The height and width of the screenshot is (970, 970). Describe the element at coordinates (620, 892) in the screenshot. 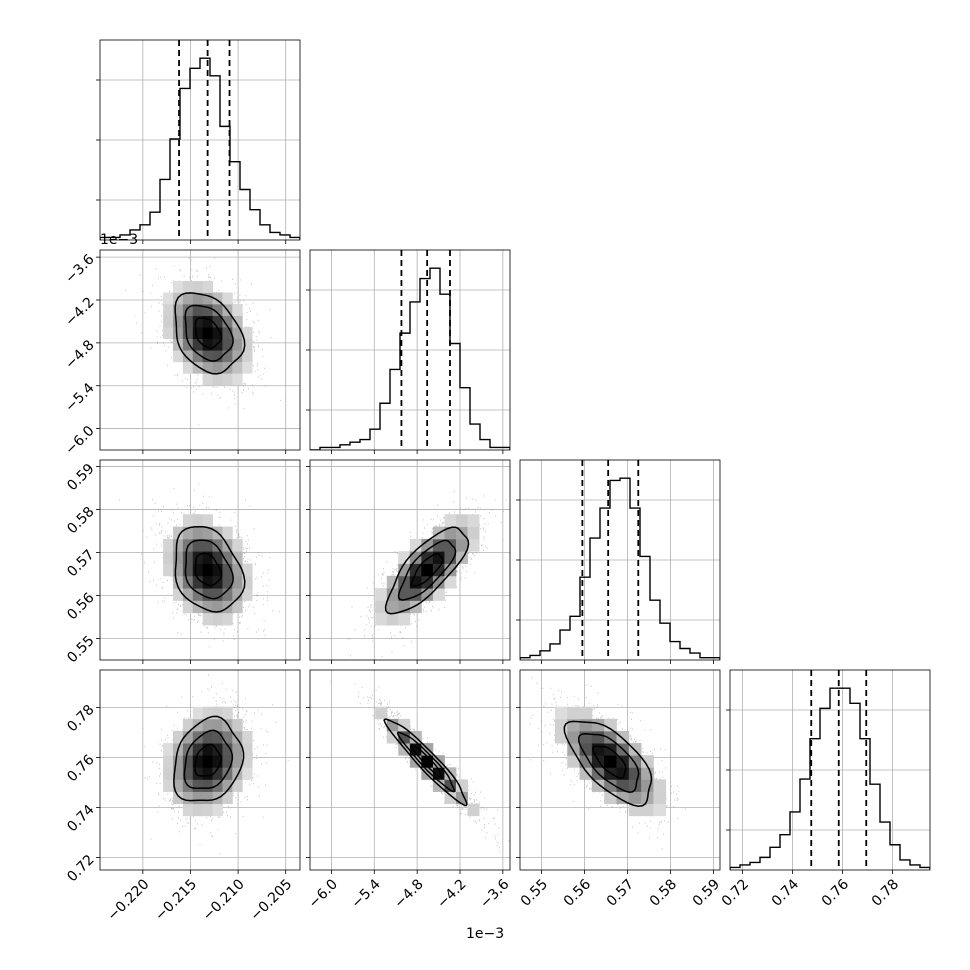

I see `x-tick-label-2: 0.57` at that location.